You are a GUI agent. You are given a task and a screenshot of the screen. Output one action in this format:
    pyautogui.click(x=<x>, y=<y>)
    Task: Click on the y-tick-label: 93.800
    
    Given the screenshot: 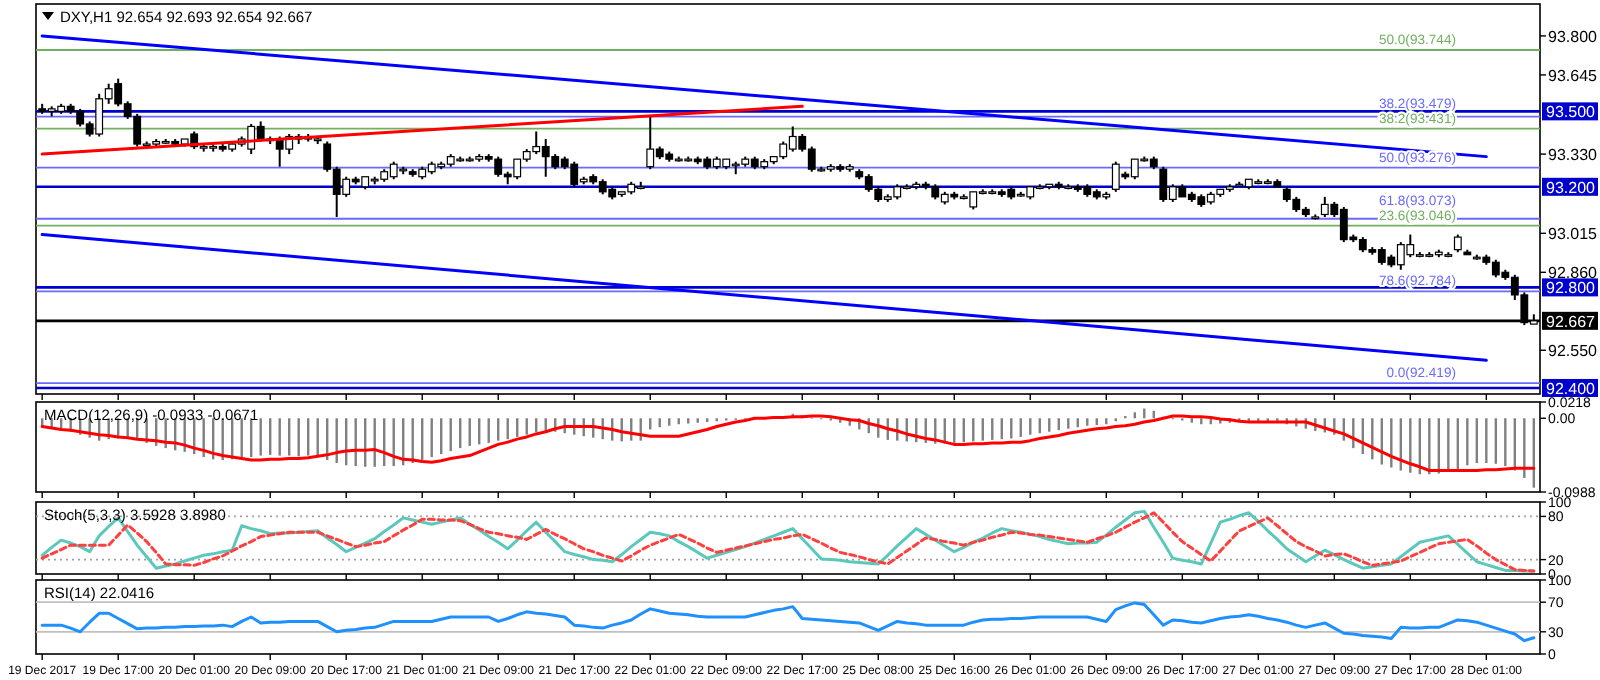 What is the action you would take?
    pyautogui.click(x=1573, y=36)
    